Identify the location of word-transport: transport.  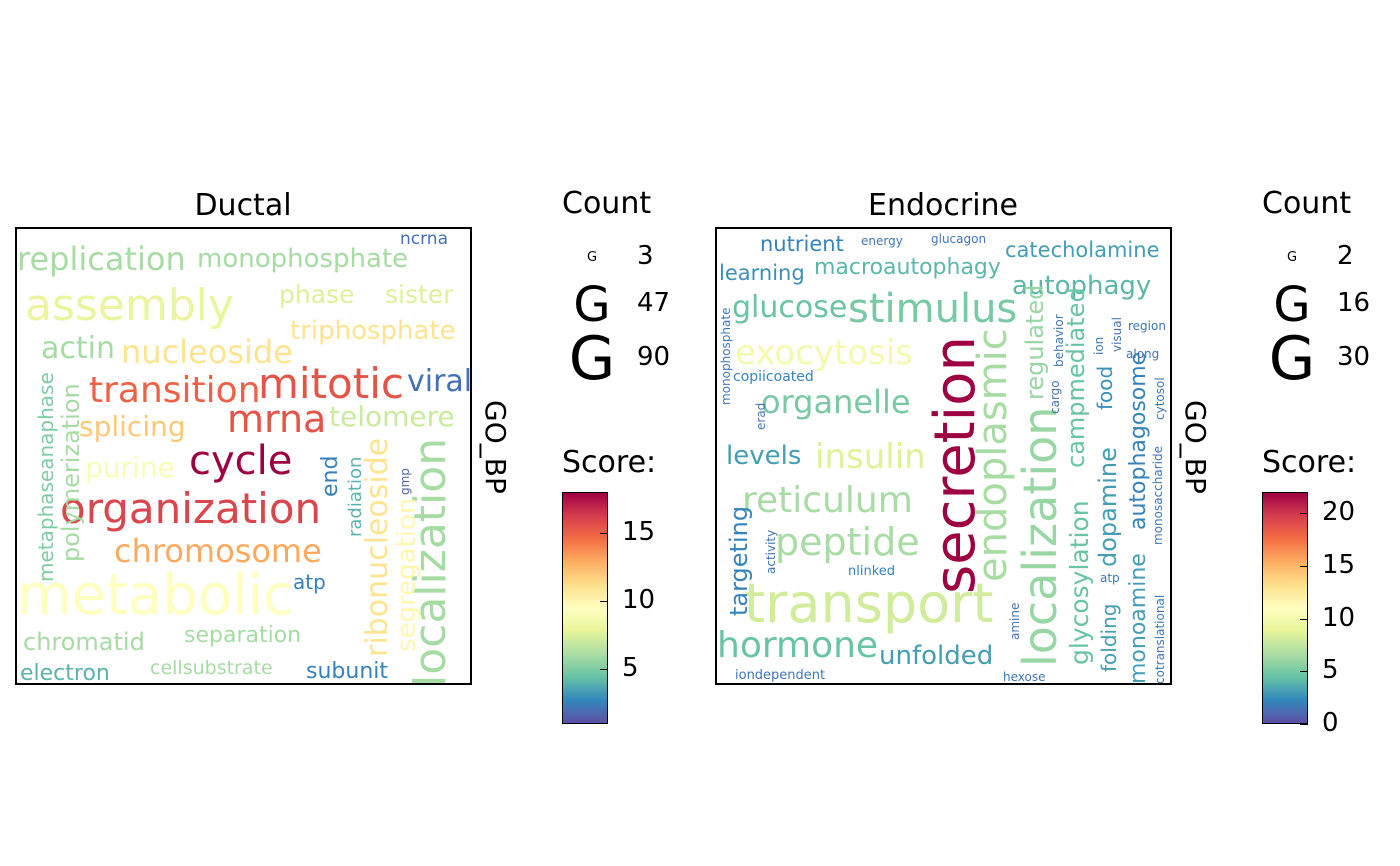
(869, 603).